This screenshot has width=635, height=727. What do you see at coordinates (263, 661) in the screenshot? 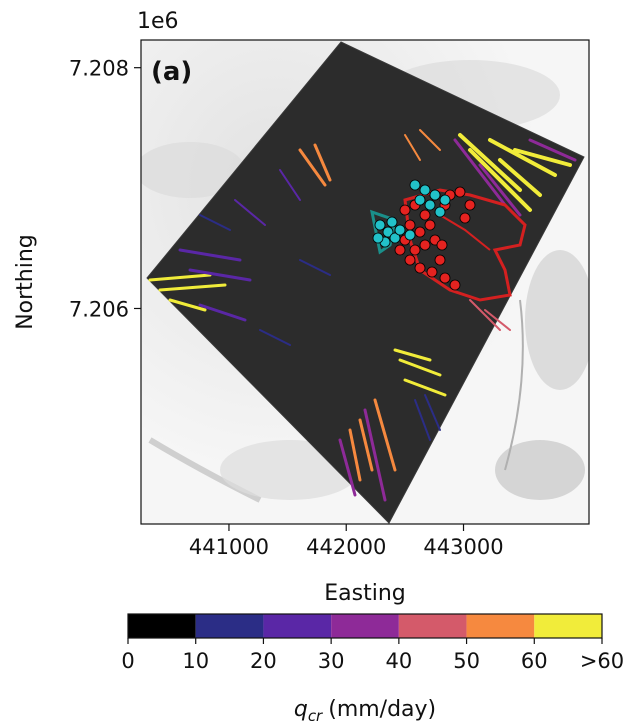
I see `colorbar-tick-label: 20` at bounding box center [263, 661].